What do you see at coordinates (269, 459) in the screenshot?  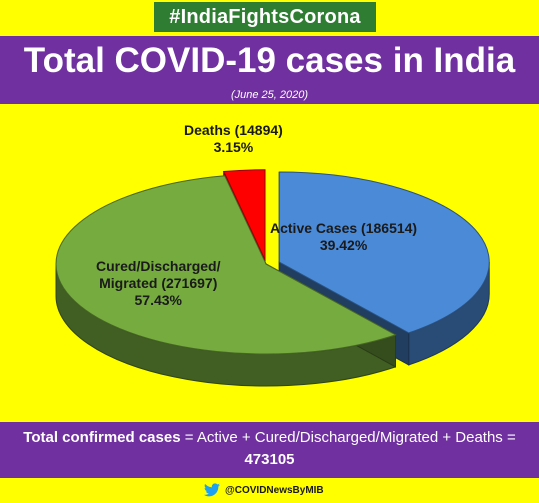 I see `total-confirmed-value: 473105` at bounding box center [269, 459].